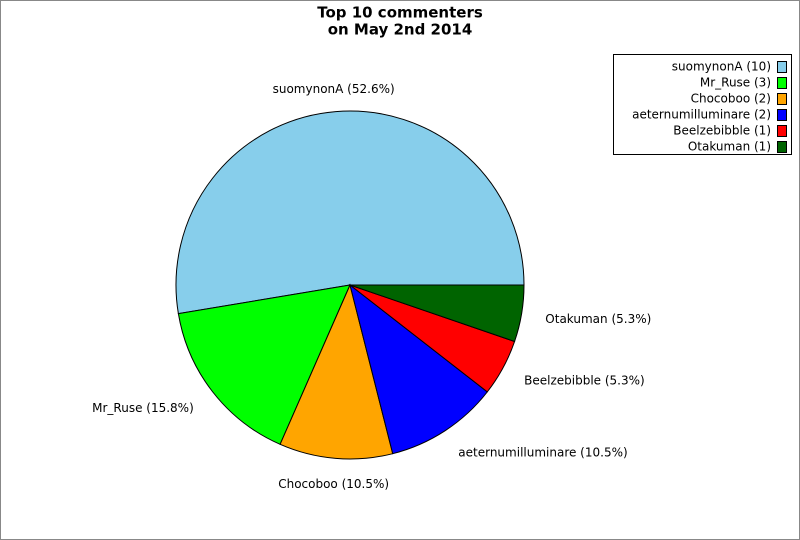 This screenshot has height=540, width=800. I want to click on legend-label: aeternumilluminare (2), so click(701, 115).